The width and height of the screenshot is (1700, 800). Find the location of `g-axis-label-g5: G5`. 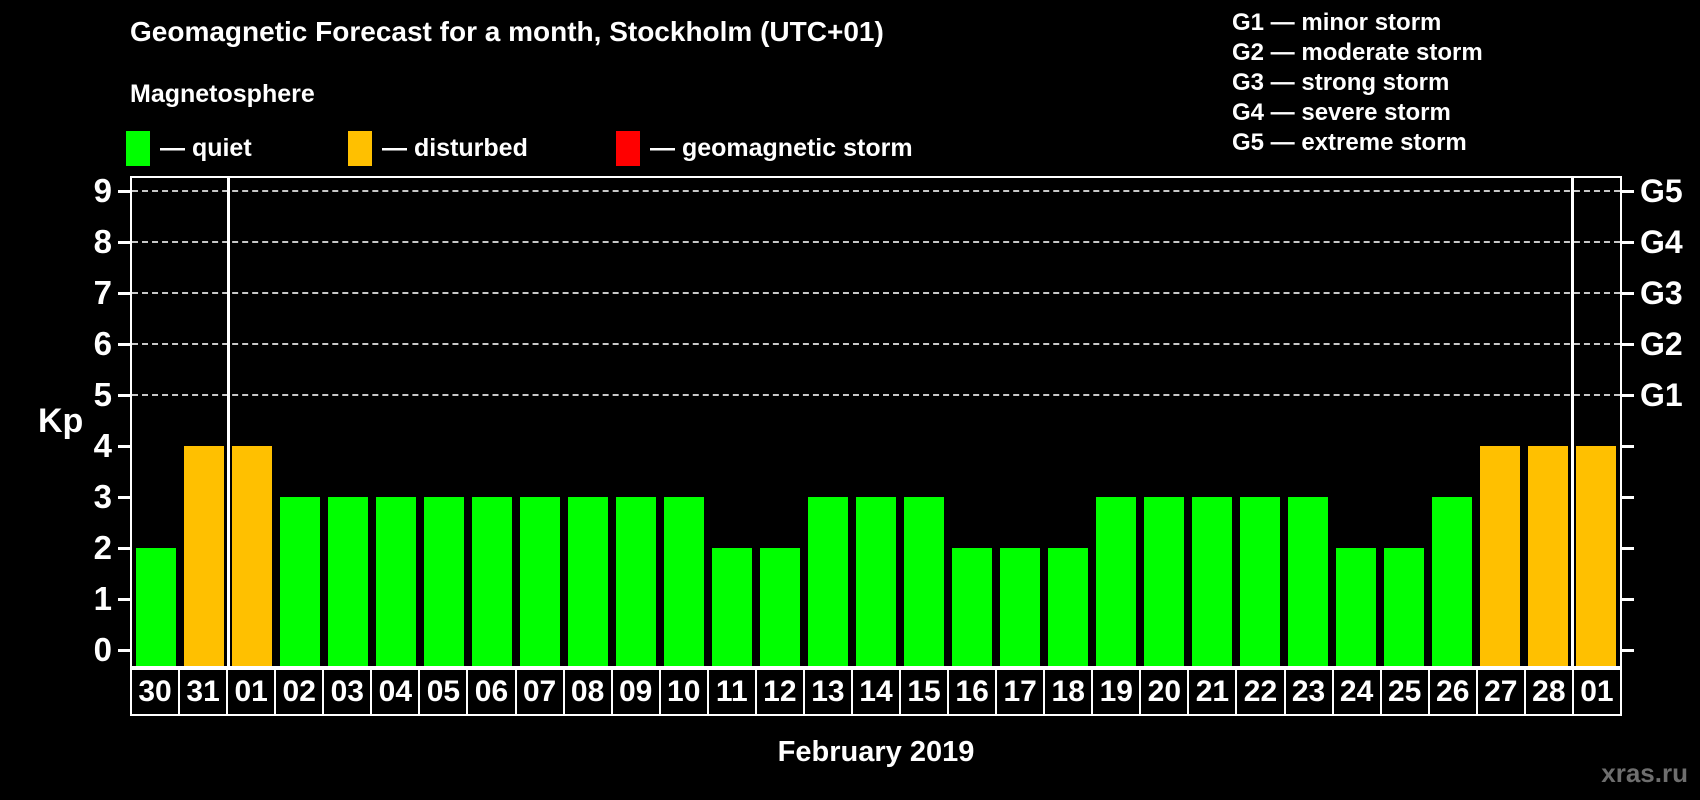

g-axis-label-g5: G5 is located at coordinates (1661, 191).